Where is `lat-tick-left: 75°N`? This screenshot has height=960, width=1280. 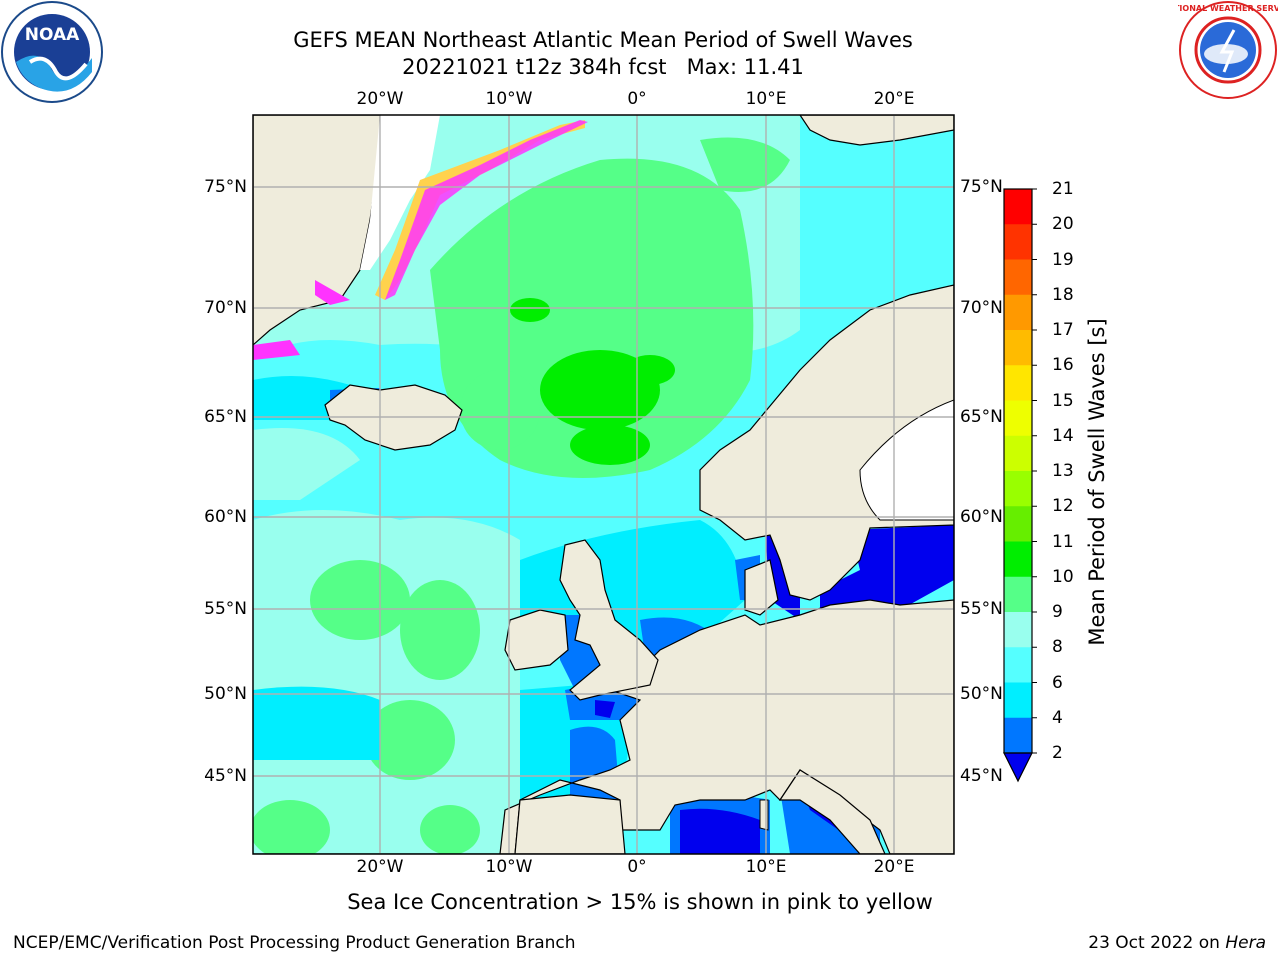 lat-tick-left: 75°N is located at coordinates (225, 187).